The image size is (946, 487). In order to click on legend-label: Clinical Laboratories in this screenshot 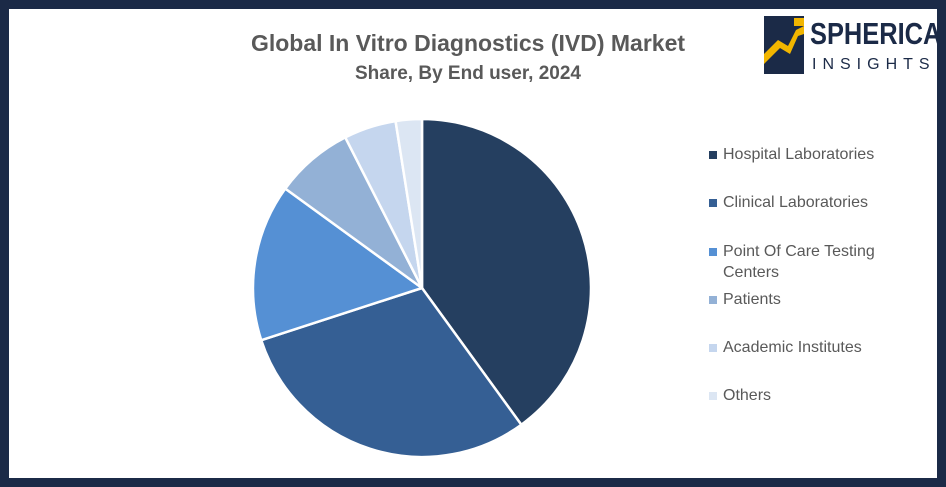, I will do `click(795, 202)`.